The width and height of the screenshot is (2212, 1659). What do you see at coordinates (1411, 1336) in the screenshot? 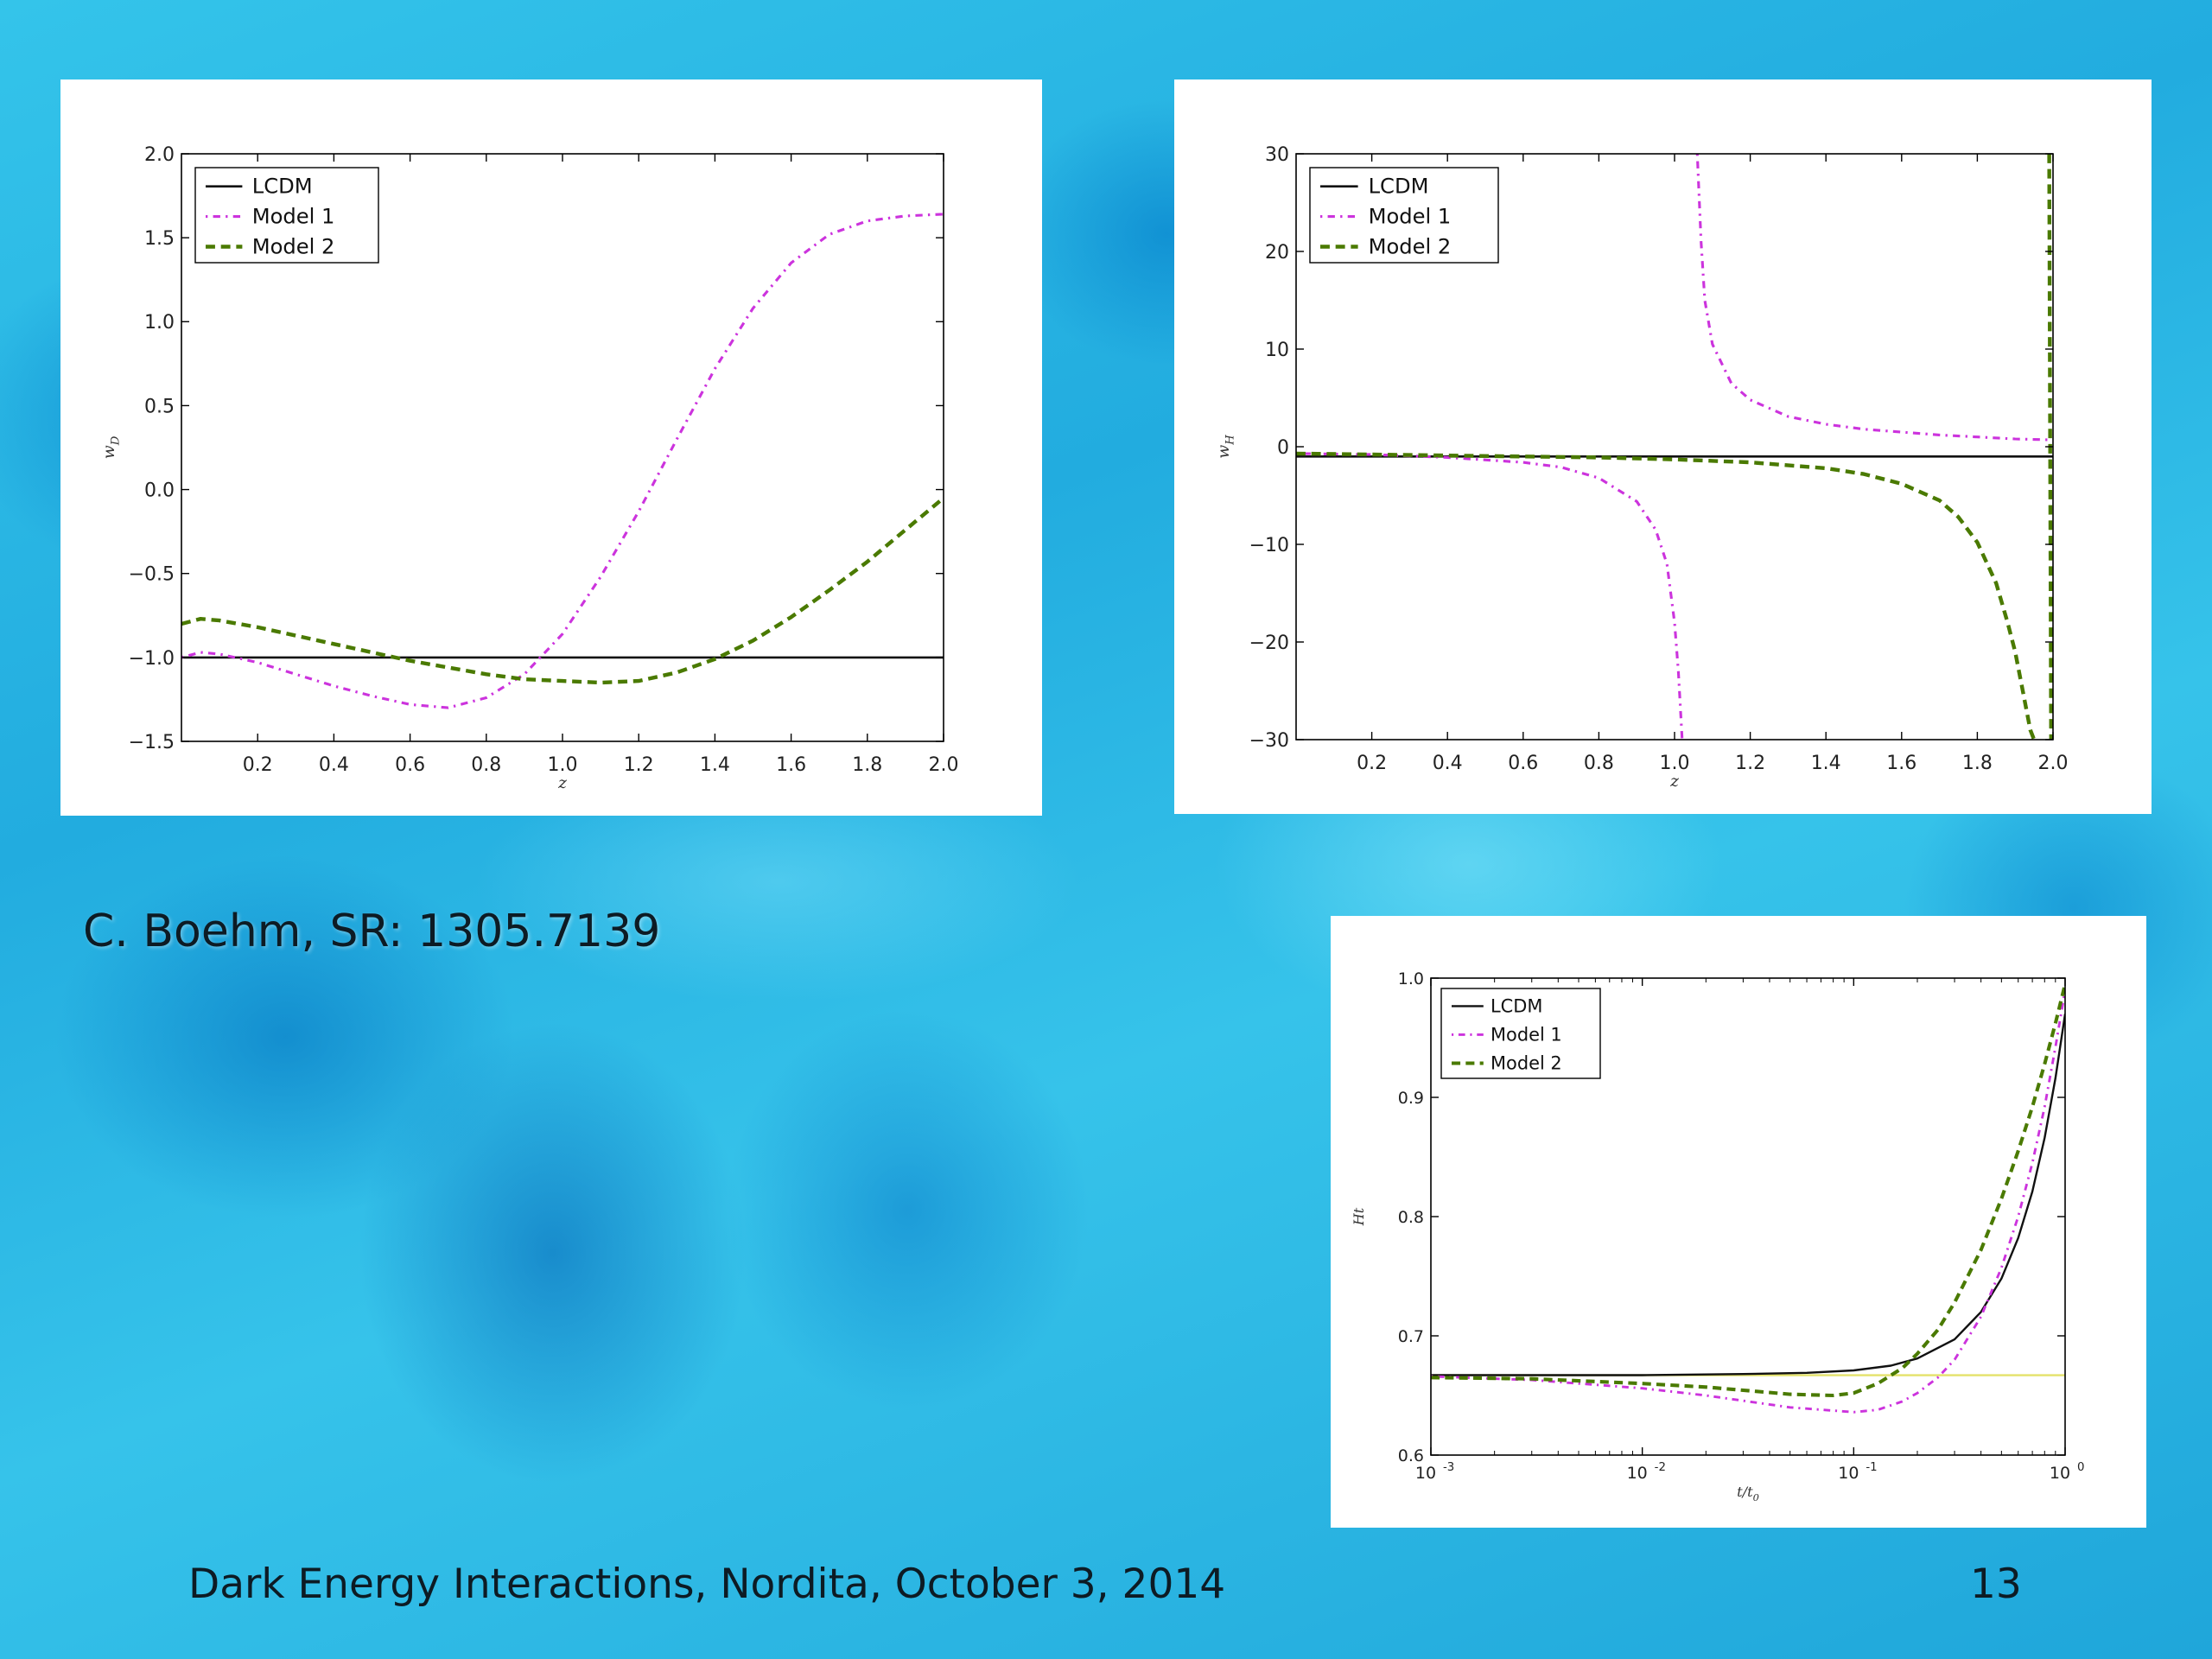
I see `y-tick-label: 0.7` at bounding box center [1411, 1336].